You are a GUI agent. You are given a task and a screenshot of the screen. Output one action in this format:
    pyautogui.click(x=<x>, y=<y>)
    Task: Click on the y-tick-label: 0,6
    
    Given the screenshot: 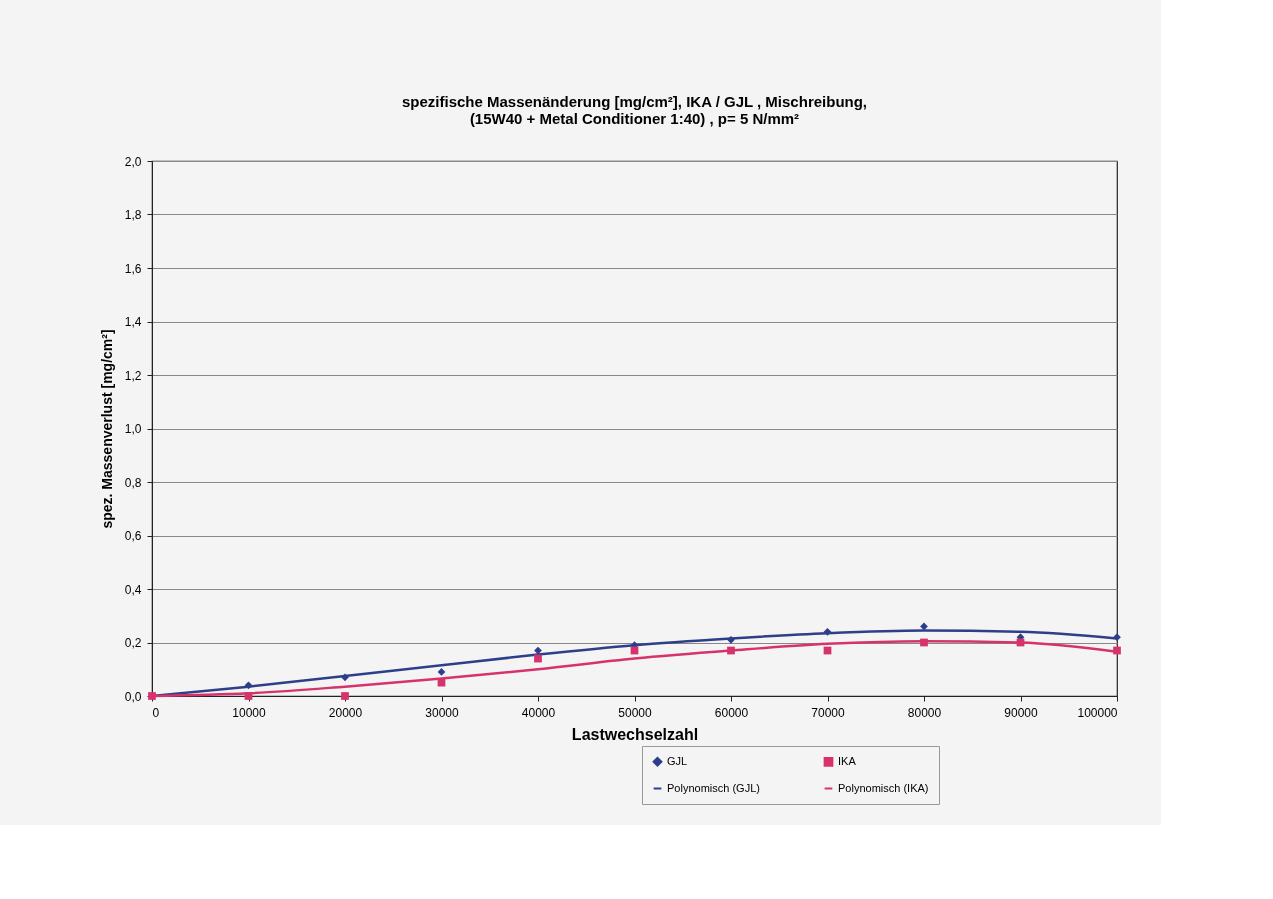 What is the action you would take?
    pyautogui.click(x=133, y=536)
    